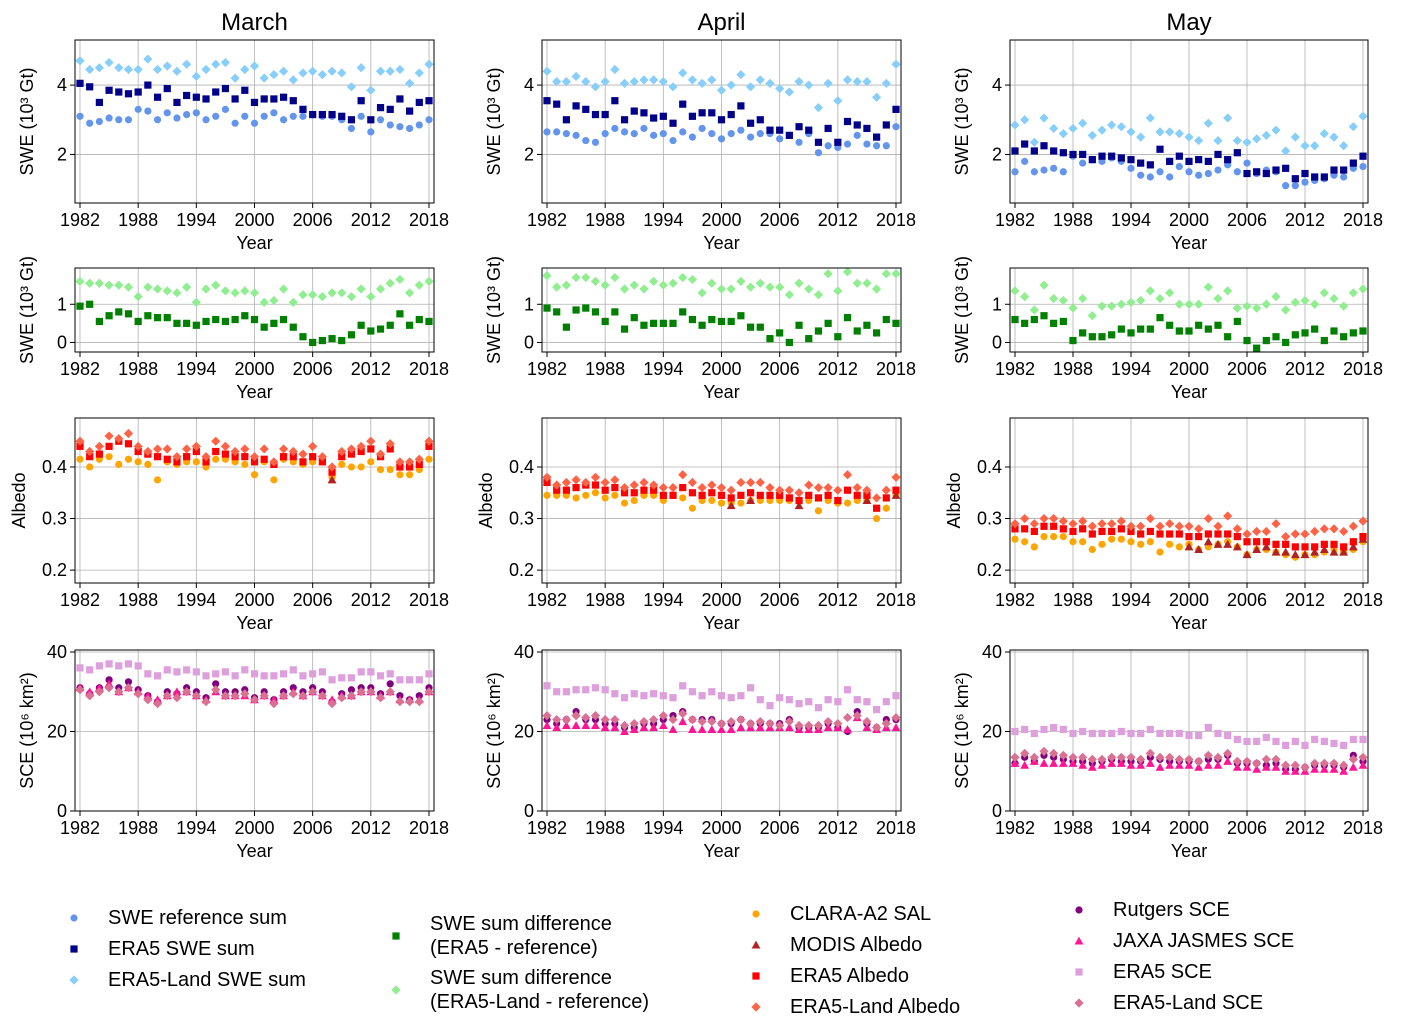 The height and width of the screenshot is (1025, 1402). What do you see at coordinates (54, 570) in the screenshot?
I see `y-tick-label: 0.2` at bounding box center [54, 570].